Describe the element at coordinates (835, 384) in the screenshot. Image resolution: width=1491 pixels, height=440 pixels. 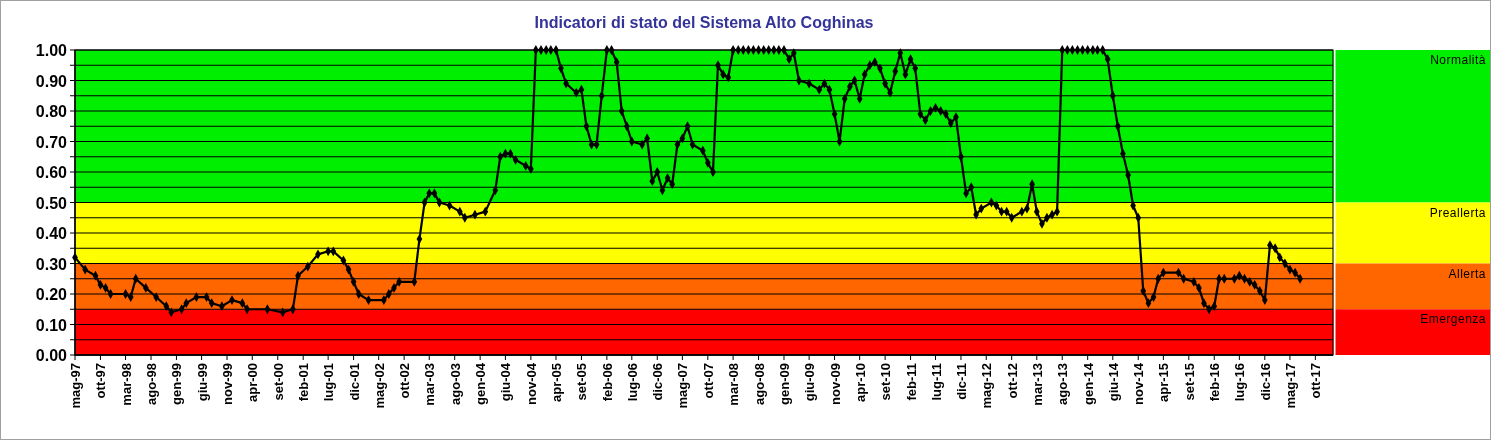
I see `x-tick-label: nov-09` at that location.